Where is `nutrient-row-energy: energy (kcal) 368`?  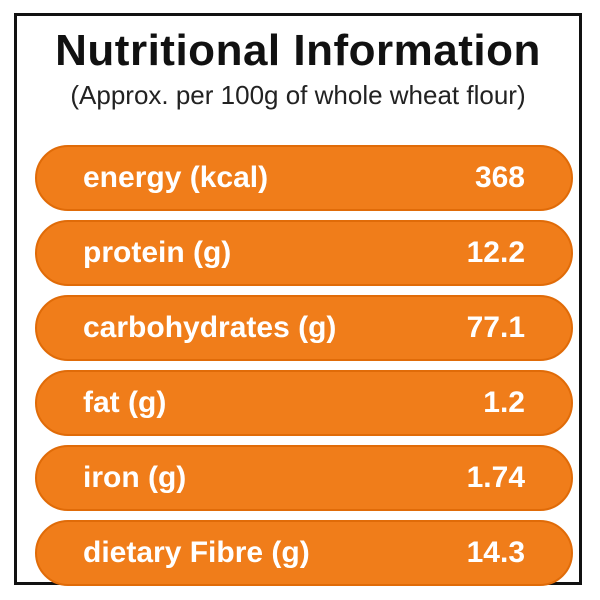 nutrient-row-energy: energy (kcal) 368 is located at coordinates (304, 178).